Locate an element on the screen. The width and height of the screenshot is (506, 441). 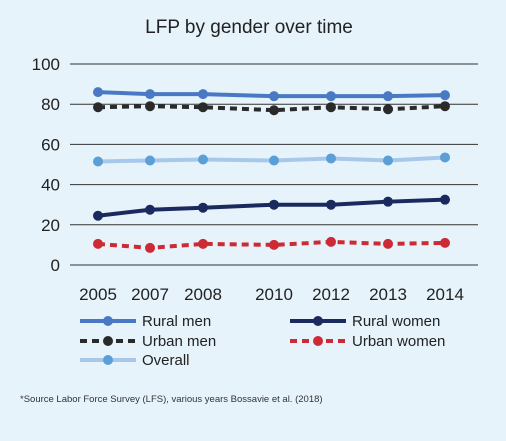
legend-label-urban-men: Urban men is located at coordinates (179, 341).